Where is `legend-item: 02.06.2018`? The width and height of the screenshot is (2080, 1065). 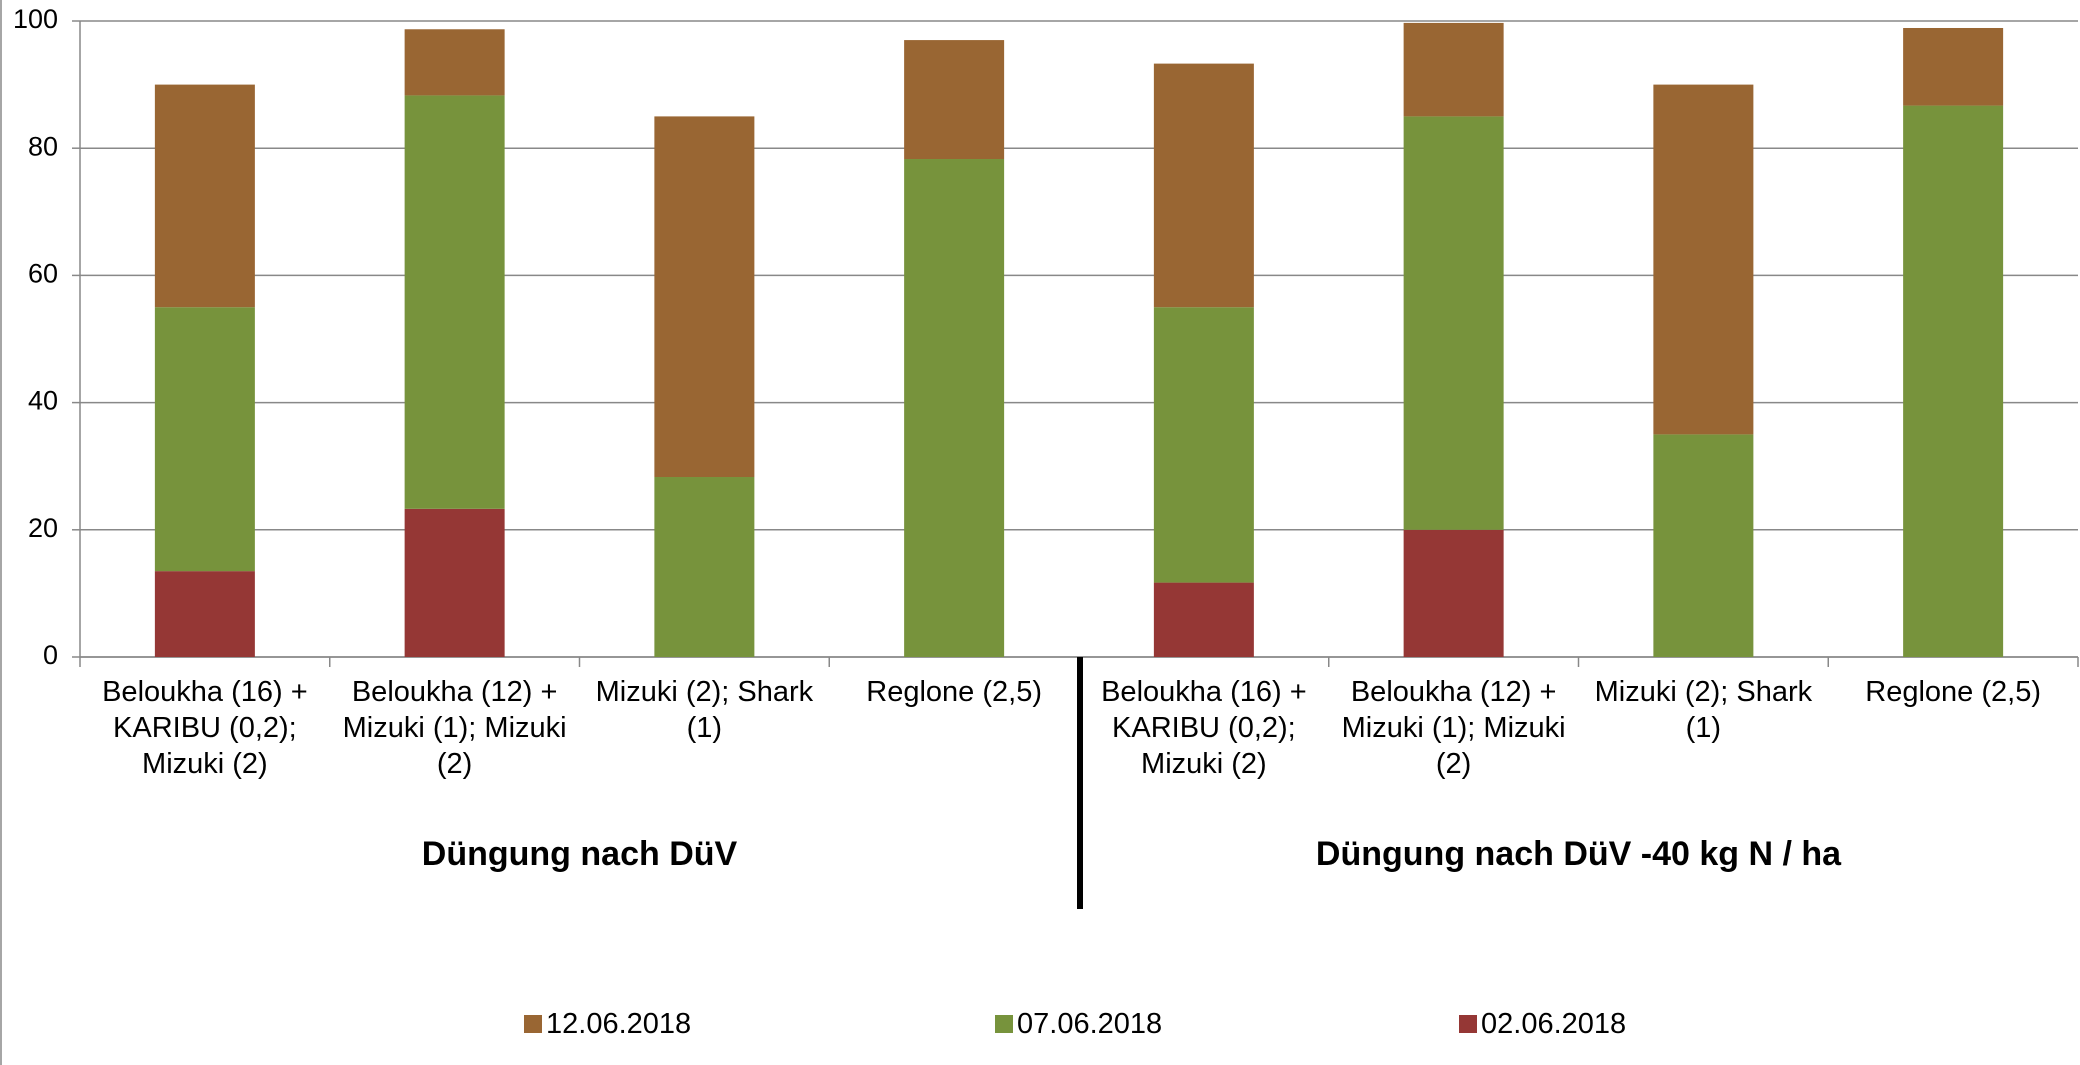
legend-item: 02.06.2018 is located at coordinates (1542, 1024).